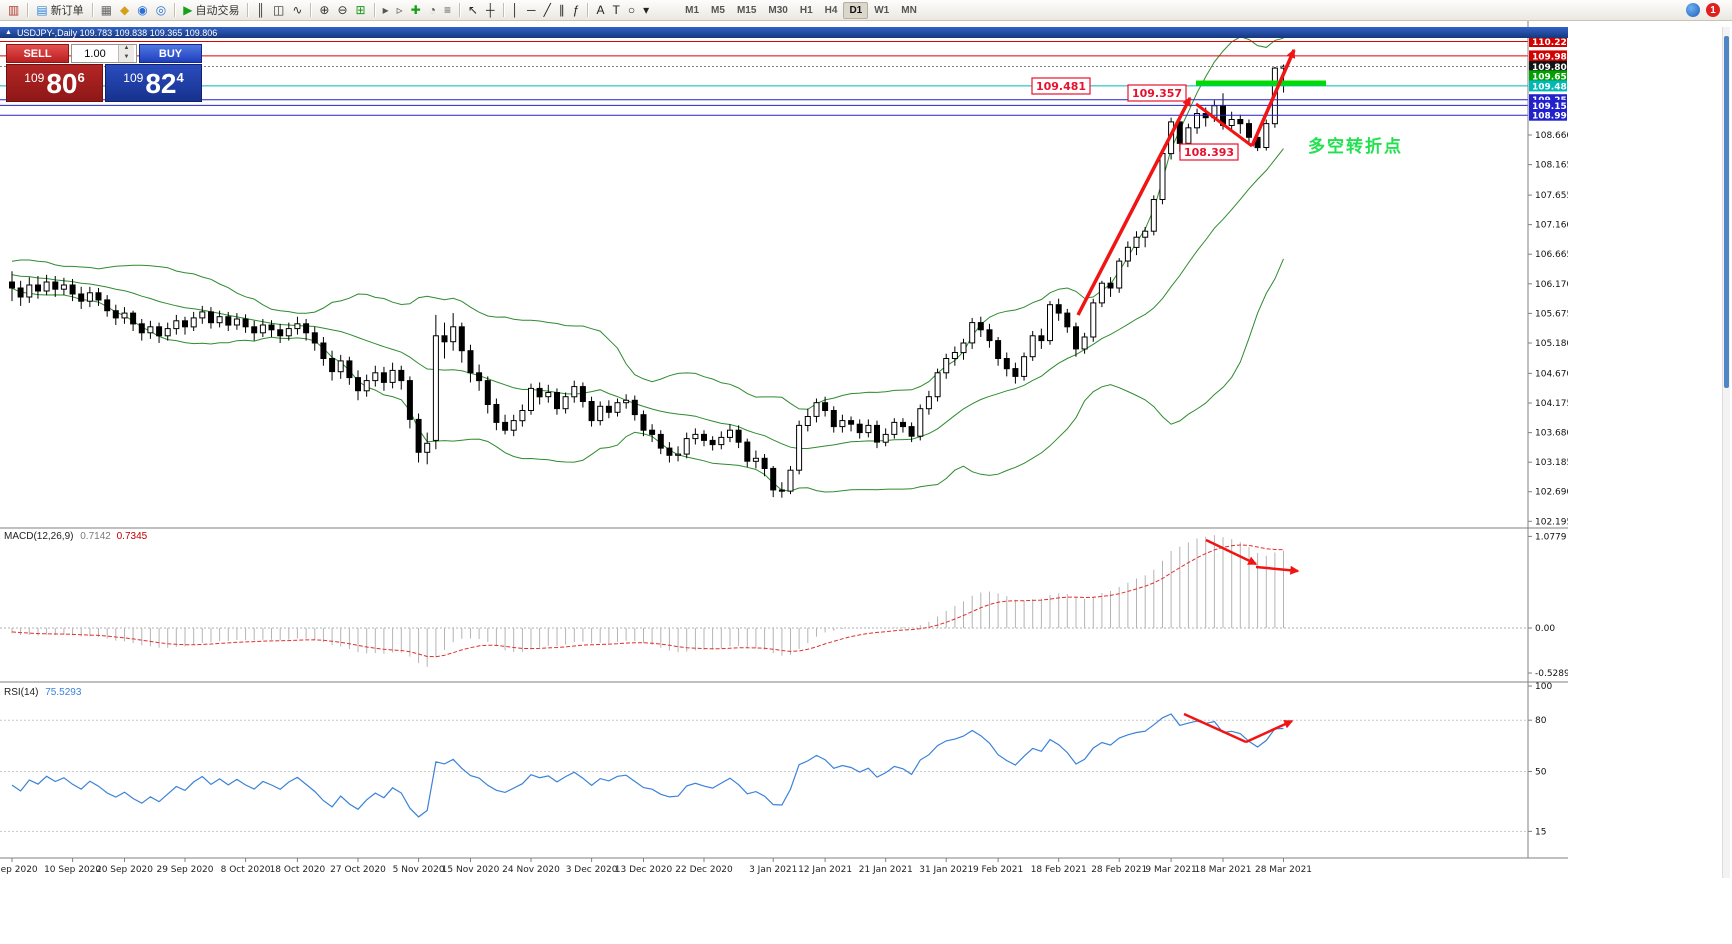 This screenshot has width=1732, height=944. I want to click on svg-text: 108.991, so click(1550, 117).